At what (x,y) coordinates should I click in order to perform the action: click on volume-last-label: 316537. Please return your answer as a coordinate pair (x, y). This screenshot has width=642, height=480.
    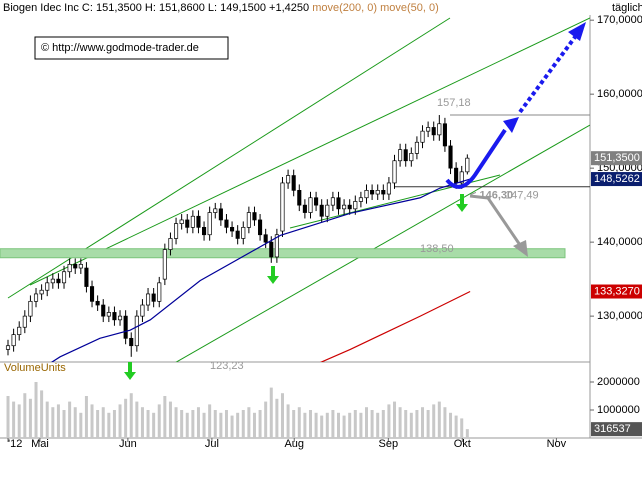
    Looking at the image, I should click on (612, 429).